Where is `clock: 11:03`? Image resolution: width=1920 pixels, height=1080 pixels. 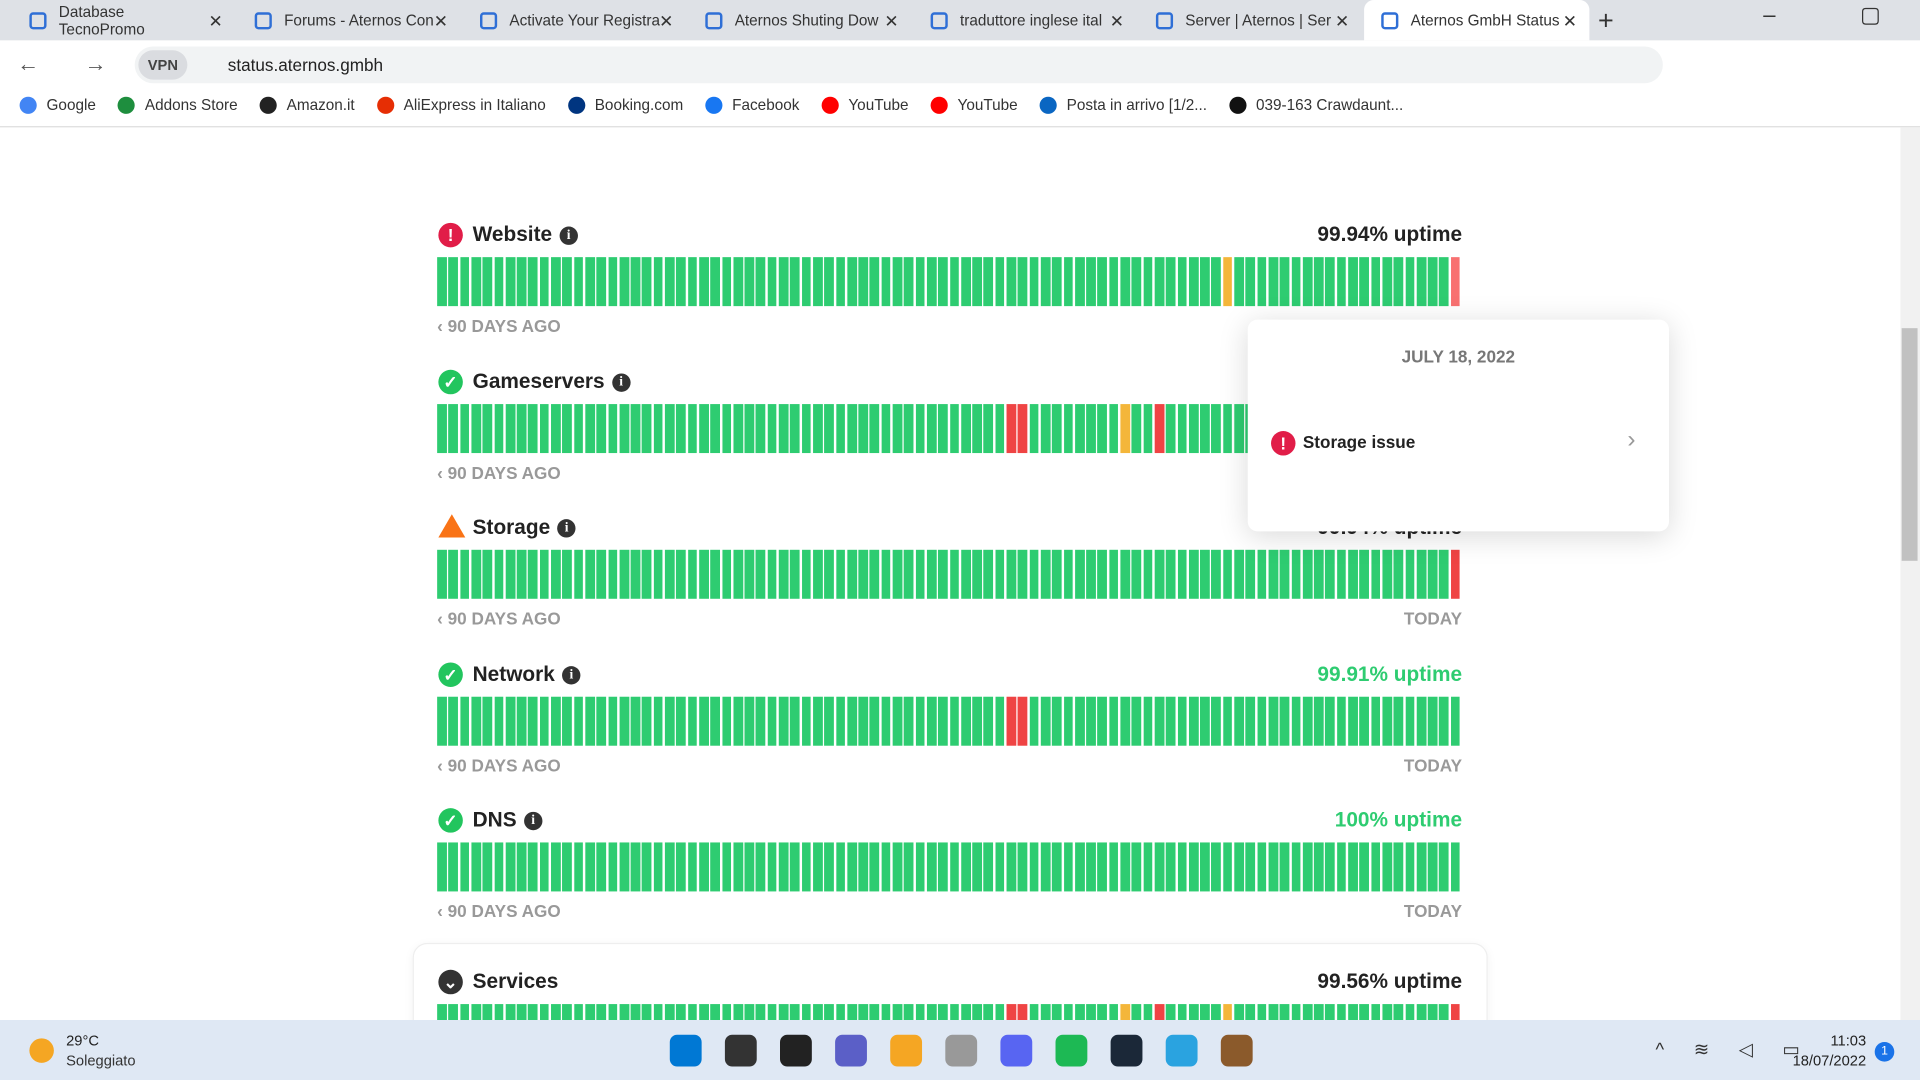 clock: 11:03 is located at coordinates (1848, 1041).